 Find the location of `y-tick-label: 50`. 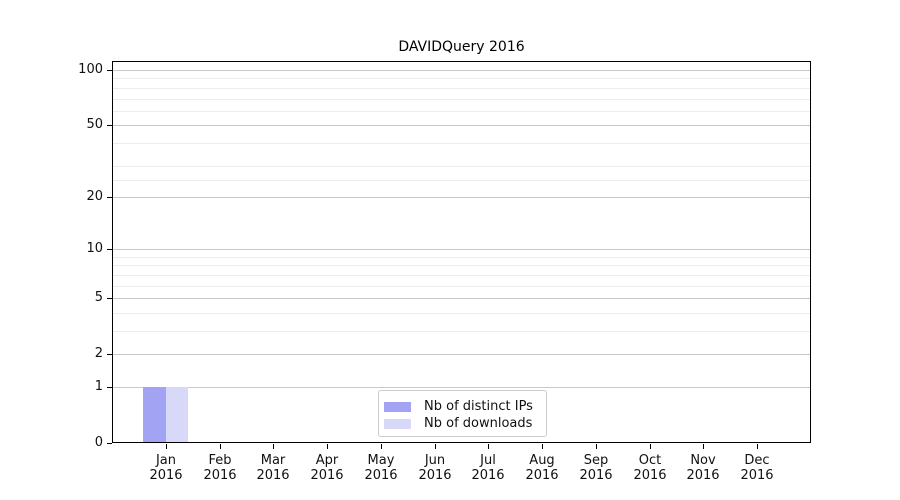

y-tick-label: 50 is located at coordinates (94, 124).